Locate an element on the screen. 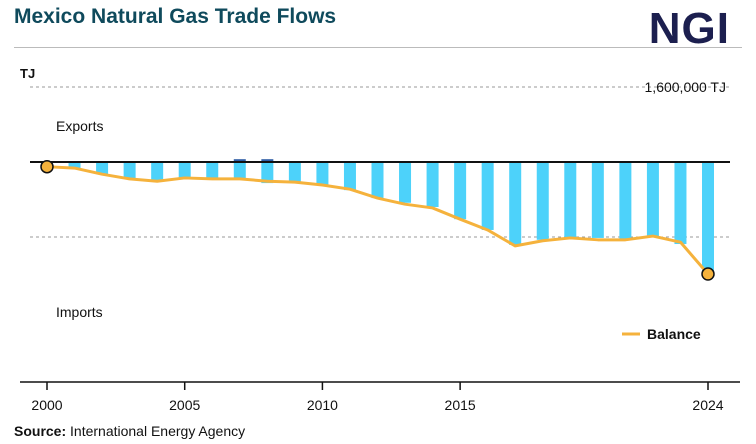 This screenshot has width=756, height=444. import-bar-2019 is located at coordinates (570, 199).